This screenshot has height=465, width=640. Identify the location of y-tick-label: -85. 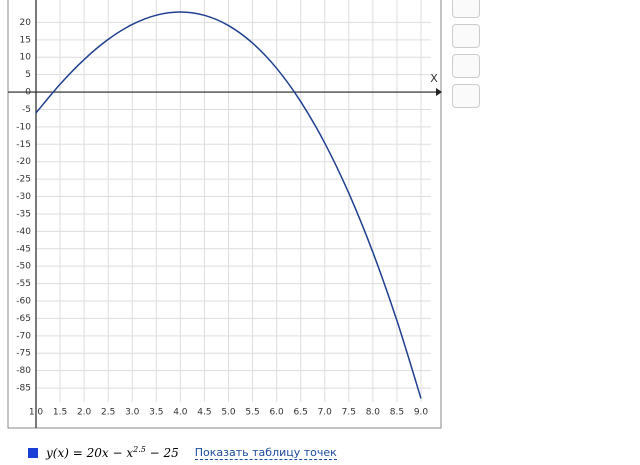
(23, 389).